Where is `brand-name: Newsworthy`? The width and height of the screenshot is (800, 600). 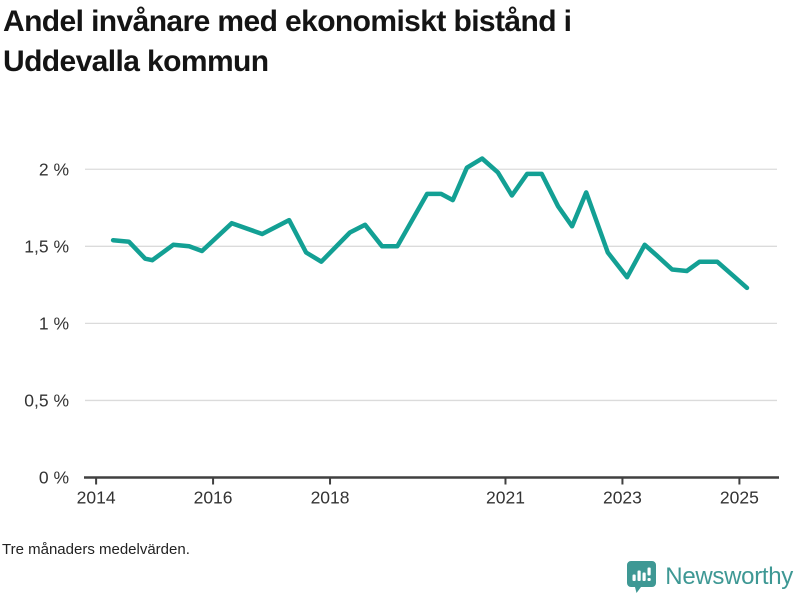
brand-name: Newsworthy is located at coordinates (729, 576).